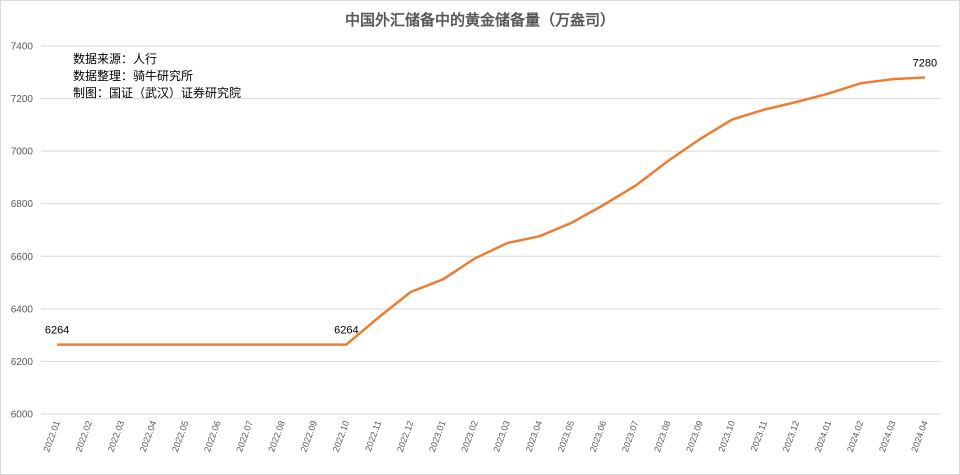  What do you see at coordinates (276, 436) in the screenshot?
I see `x-tick-label: 2022.08` at bounding box center [276, 436].